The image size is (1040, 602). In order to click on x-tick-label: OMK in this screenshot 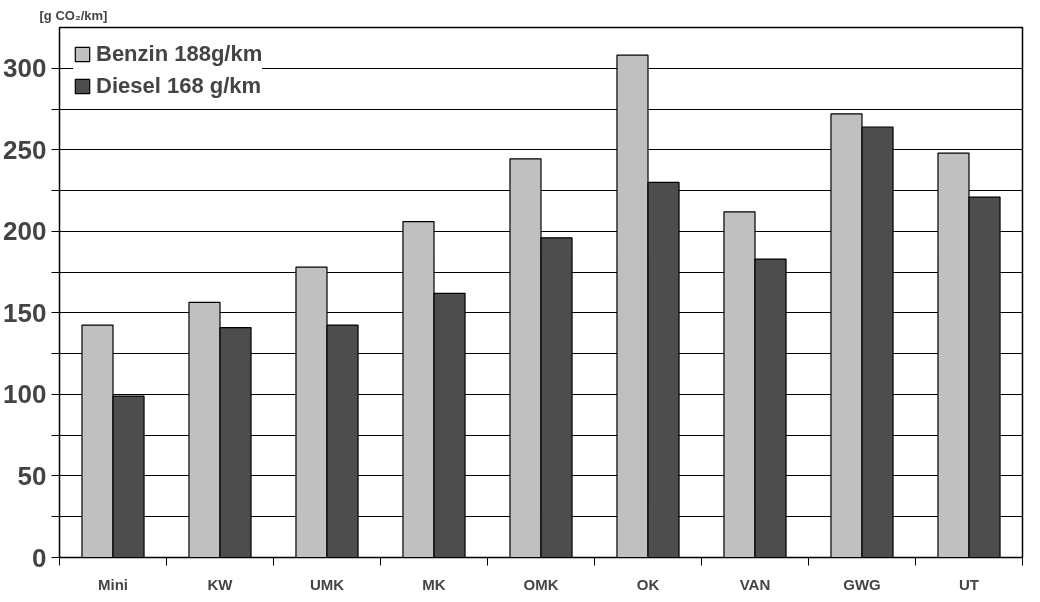, I will do `click(541, 584)`.